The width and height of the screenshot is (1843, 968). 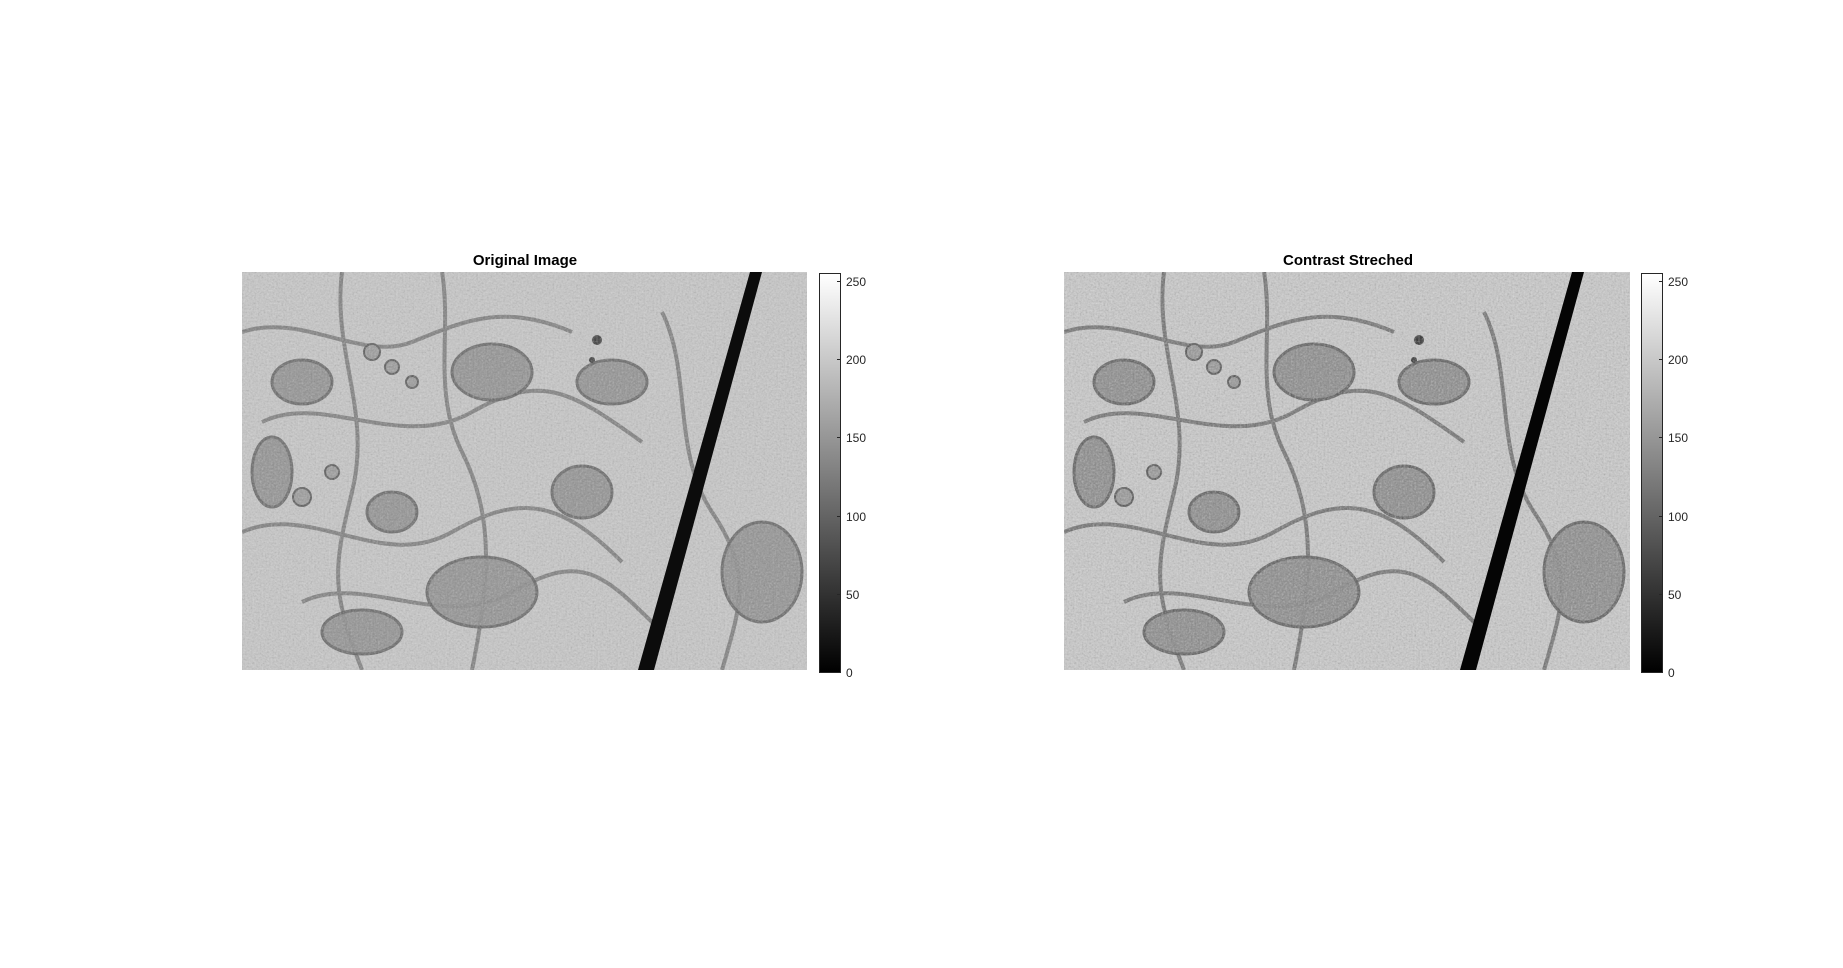 I want to click on micrograph-stretched-svg, so click(x=1347, y=471).